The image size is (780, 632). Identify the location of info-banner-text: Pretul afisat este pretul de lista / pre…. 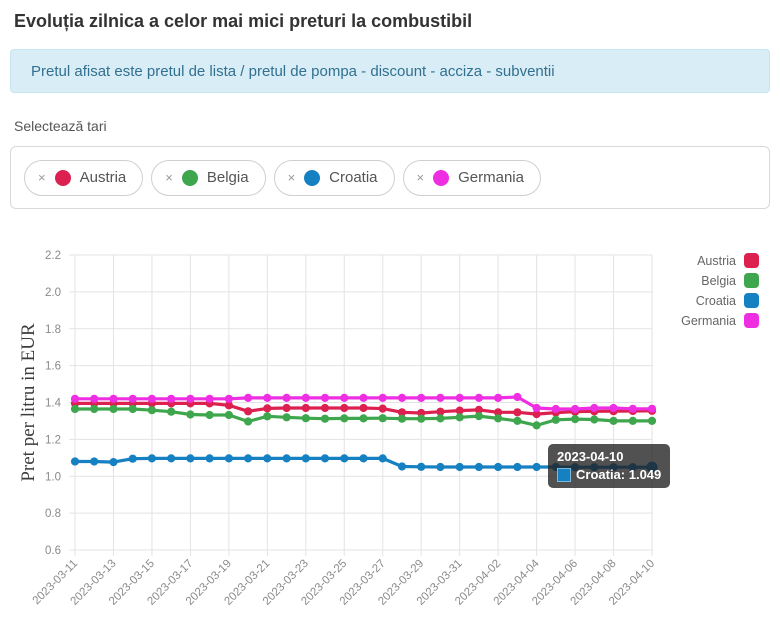
(293, 71).